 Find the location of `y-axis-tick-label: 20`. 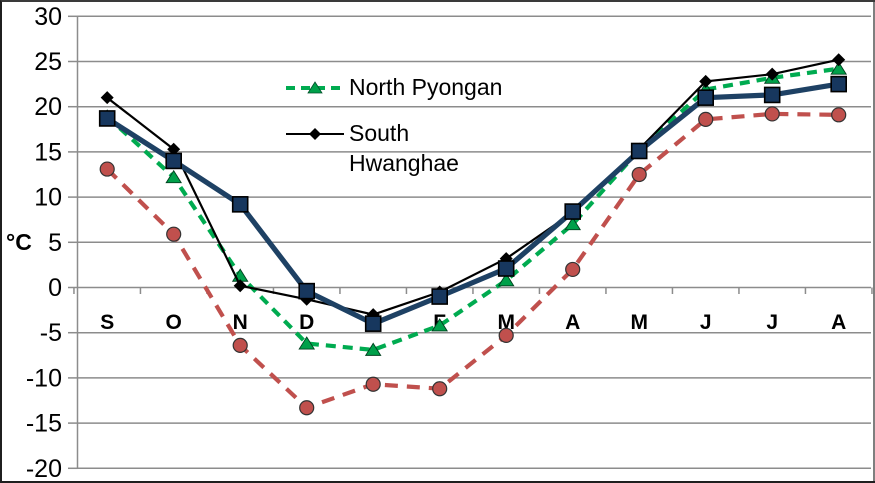

y-axis-tick-label: 20 is located at coordinates (48, 107).